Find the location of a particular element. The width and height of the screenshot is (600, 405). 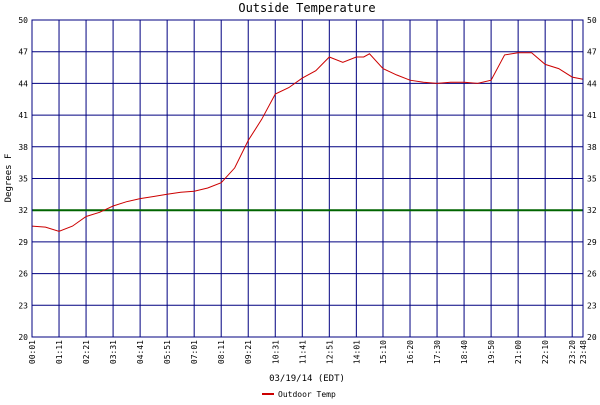

x-tick-label: 21:00 is located at coordinates (518, 352).